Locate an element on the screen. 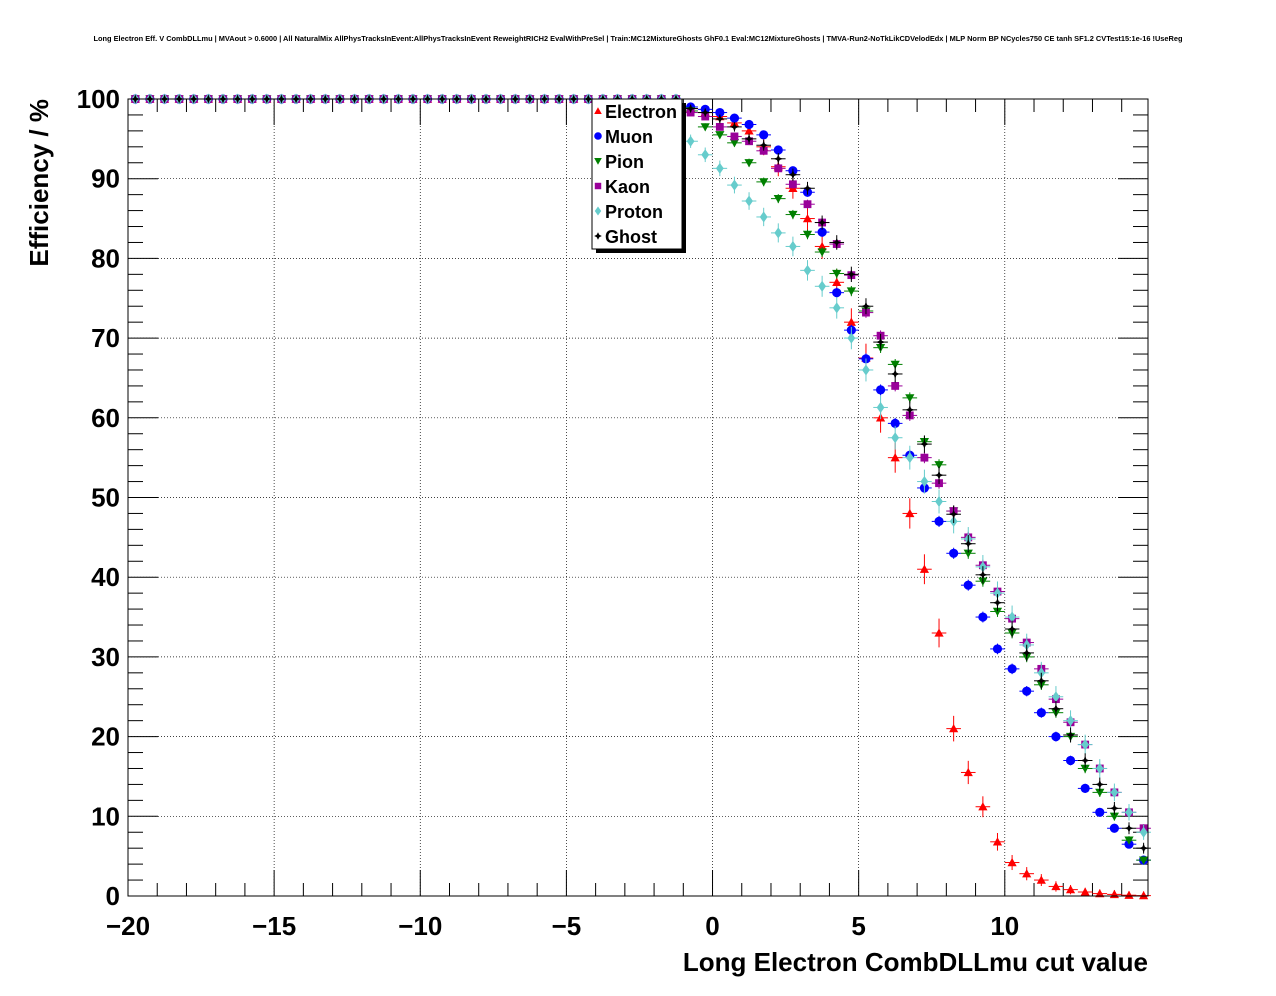 The height and width of the screenshot is (996, 1276). x-tick-labels: −20 −15 −10 −5 0 5 10 is located at coordinates (562, 926).